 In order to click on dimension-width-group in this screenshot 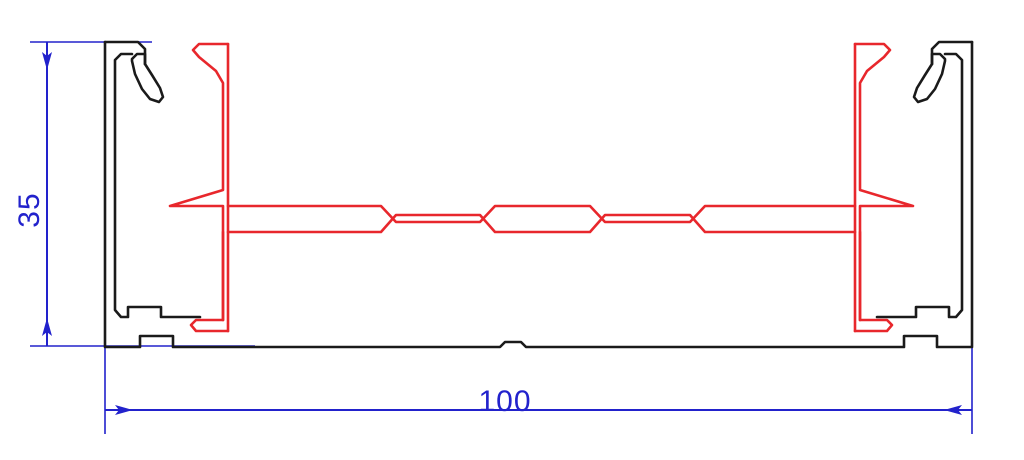, I will do `click(538, 410)`.